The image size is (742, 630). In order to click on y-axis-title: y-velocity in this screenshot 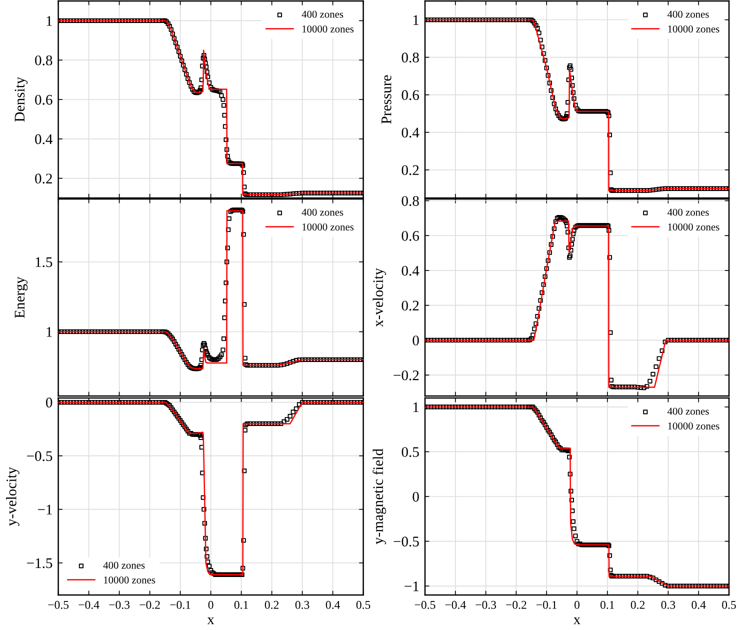, I will do `click(13, 496)`.